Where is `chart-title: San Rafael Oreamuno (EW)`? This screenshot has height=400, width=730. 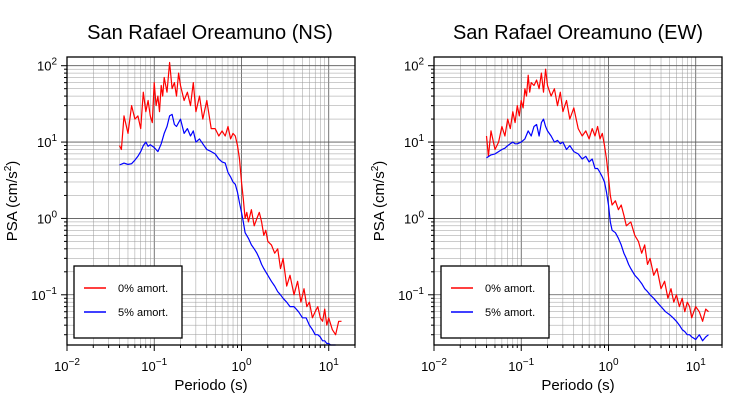
chart-title: San Rafael Oreamuno (EW) is located at coordinates (578, 33).